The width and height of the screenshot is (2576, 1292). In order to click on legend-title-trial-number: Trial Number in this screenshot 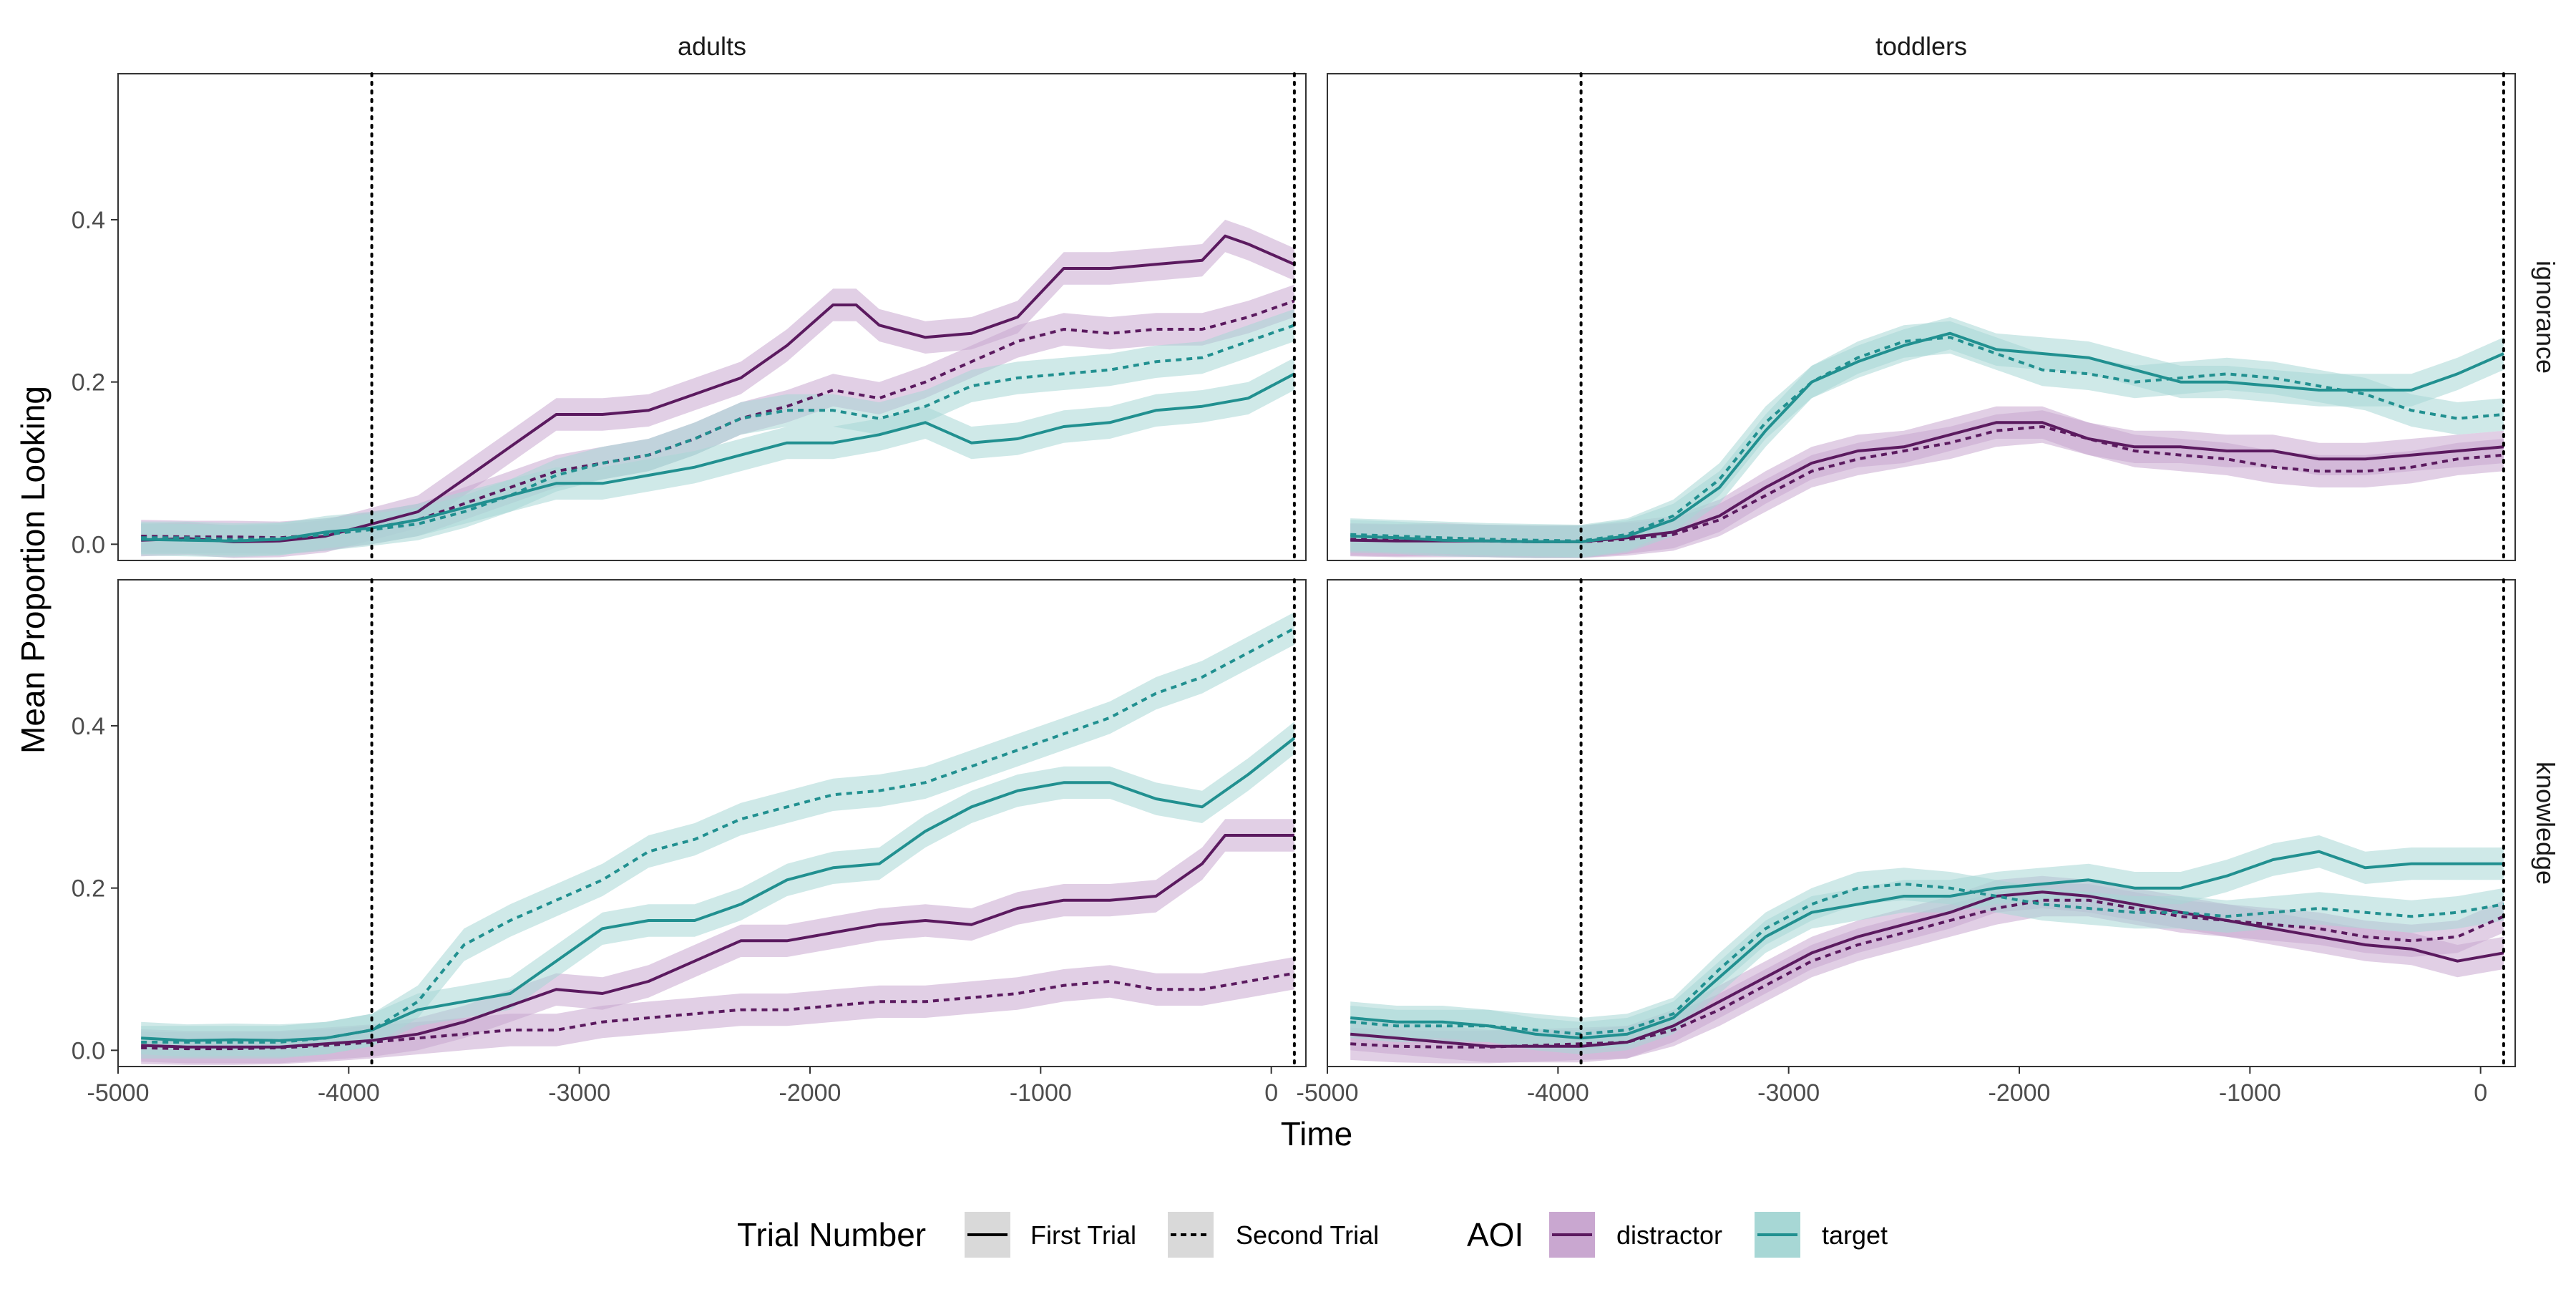, I will do `click(831, 1234)`.